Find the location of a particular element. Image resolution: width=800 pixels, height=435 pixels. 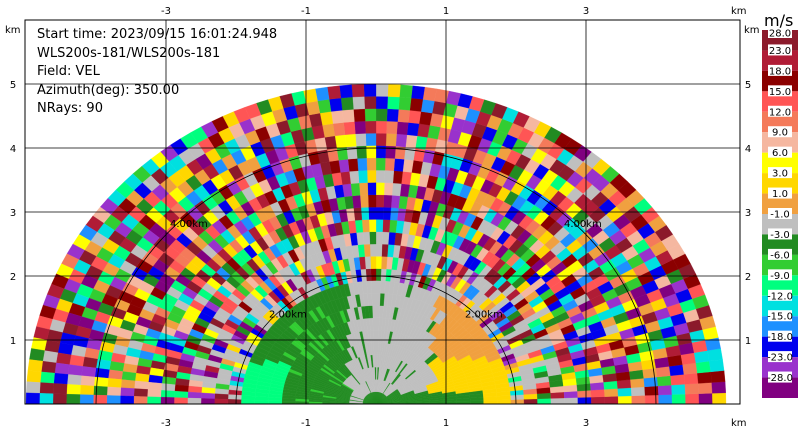

nrays: NRays: 90 is located at coordinates (70, 108).